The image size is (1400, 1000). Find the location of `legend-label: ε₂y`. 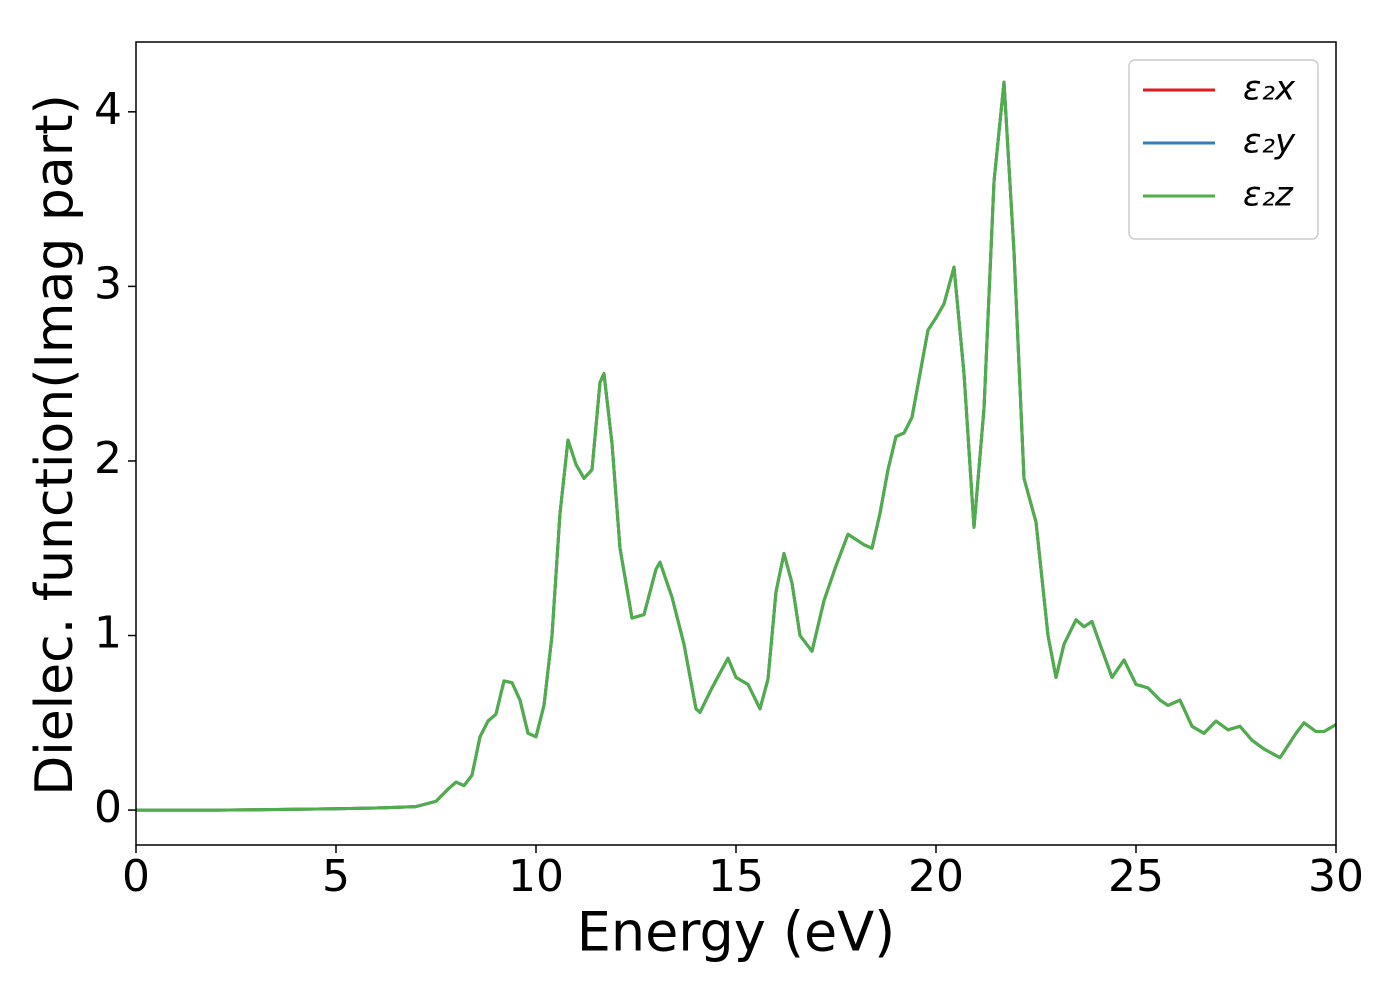

legend-label: ε₂y is located at coordinates (1269, 142).